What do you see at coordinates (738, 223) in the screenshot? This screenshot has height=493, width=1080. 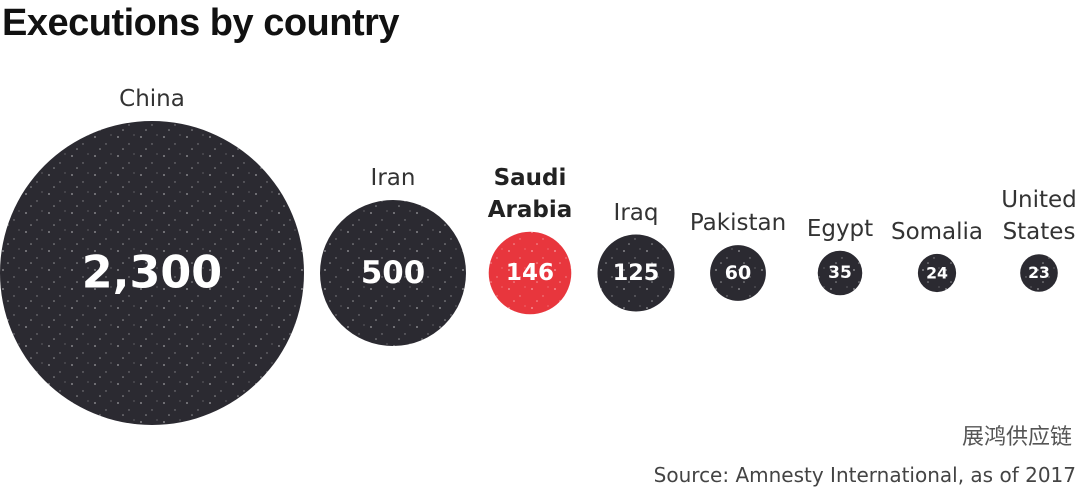 I see `category-label: Pakistan` at bounding box center [738, 223].